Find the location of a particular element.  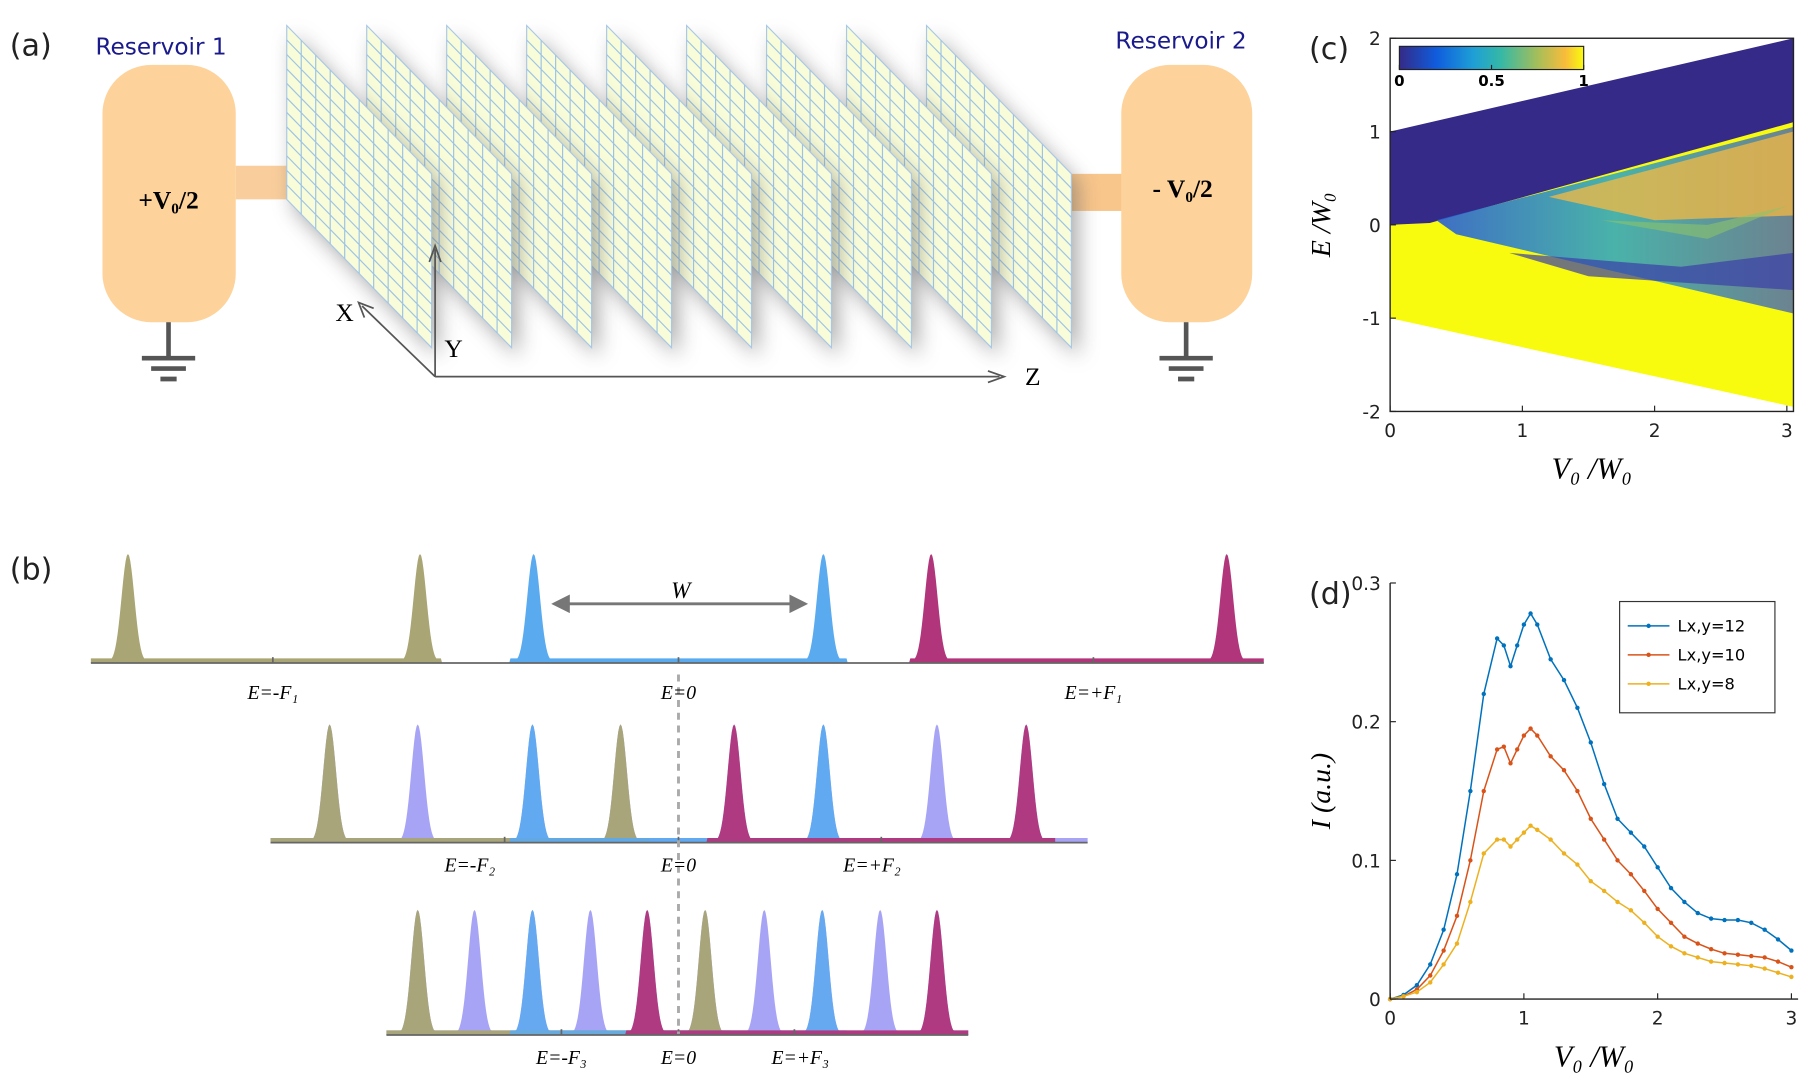

y-tick-label: -1 is located at coordinates (1371, 319).